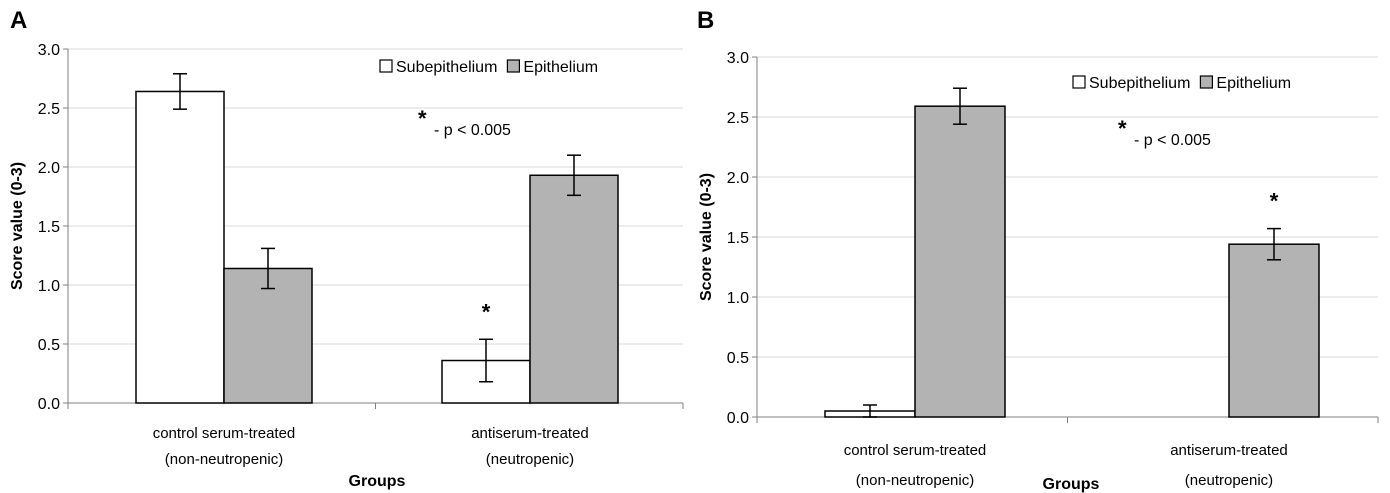  Describe the element at coordinates (49, 404) in the screenshot. I see `panel-a-y-tick-label: 0.0` at that location.